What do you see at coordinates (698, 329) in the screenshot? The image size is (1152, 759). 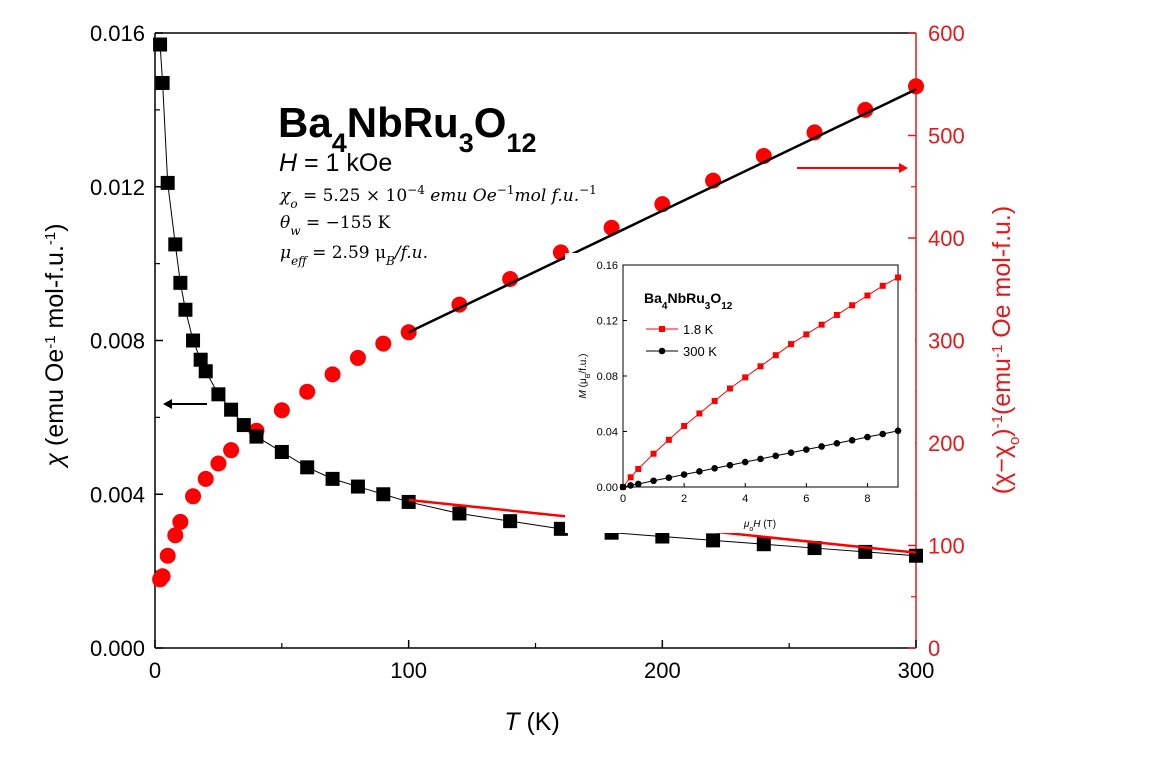 I see `legend-label-1p8k: 1.8 K` at bounding box center [698, 329].